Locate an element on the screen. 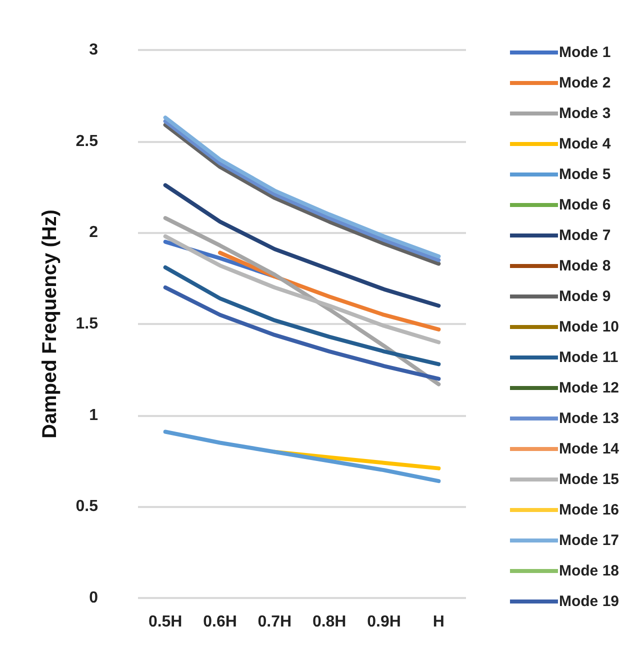 The height and width of the screenshot is (661, 636). y-axis-title: Damped Frequency (Hz) is located at coordinates (50, 324).